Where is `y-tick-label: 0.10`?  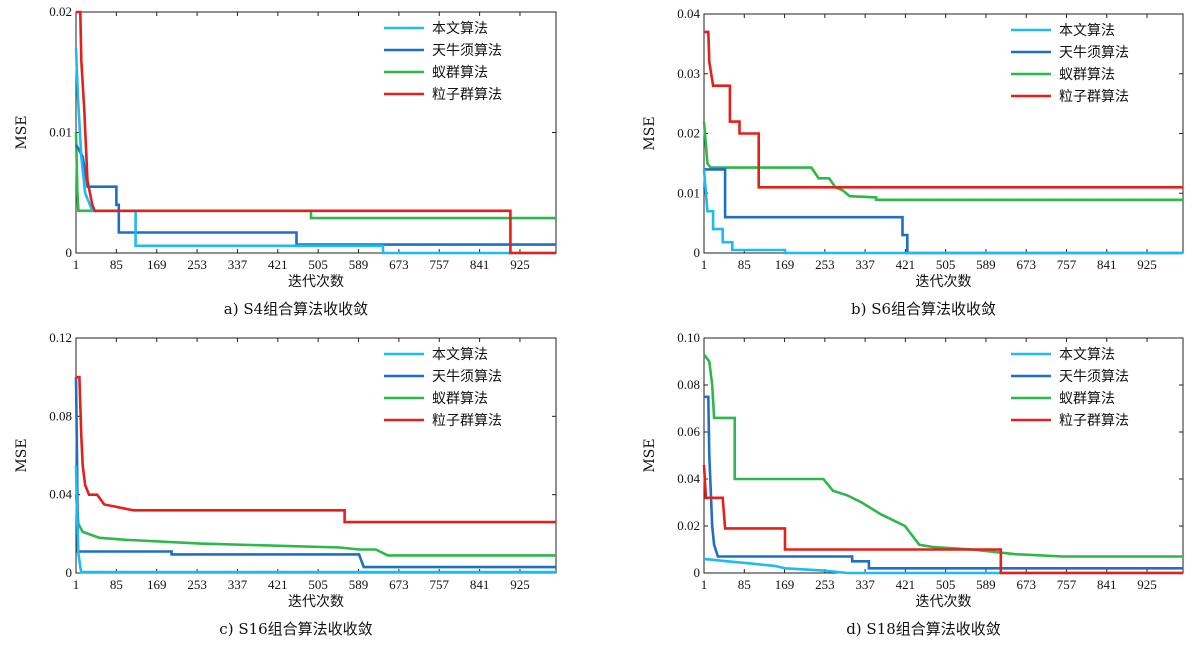 y-tick-label: 0.10 is located at coordinates (688, 337).